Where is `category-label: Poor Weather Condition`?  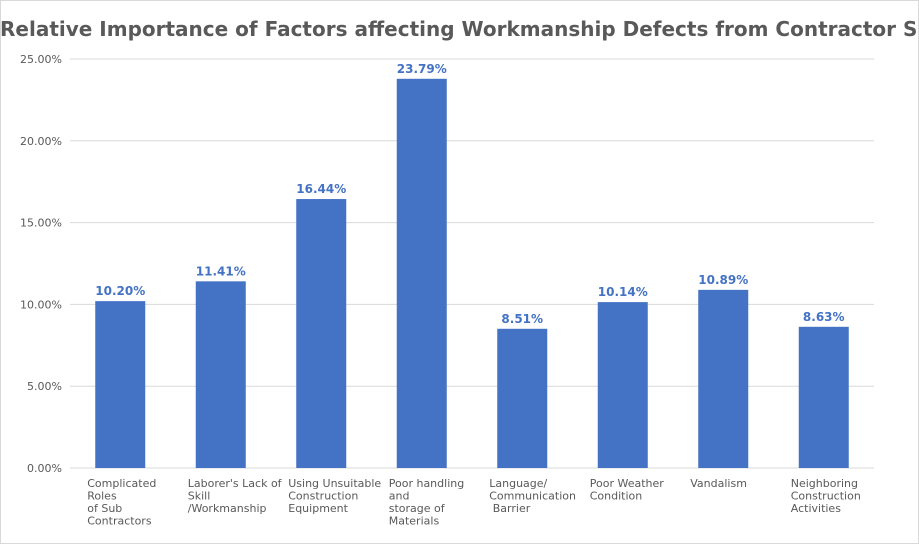
category-label: Poor Weather Condition is located at coordinates (627, 490).